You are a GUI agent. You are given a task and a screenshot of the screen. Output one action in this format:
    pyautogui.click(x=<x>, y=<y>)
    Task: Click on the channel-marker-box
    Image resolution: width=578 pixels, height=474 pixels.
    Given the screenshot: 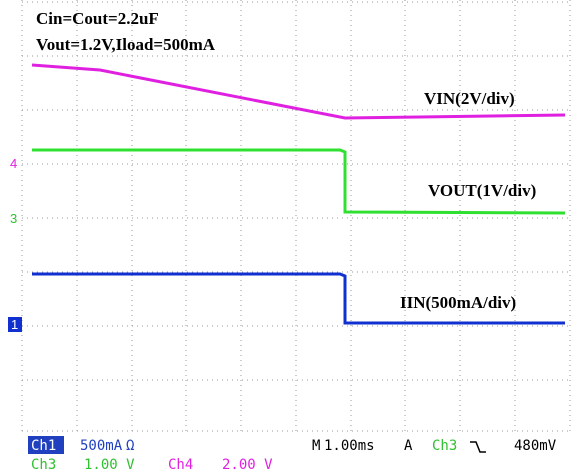 What is the action you would take?
    pyautogui.click(x=15, y=324)
    